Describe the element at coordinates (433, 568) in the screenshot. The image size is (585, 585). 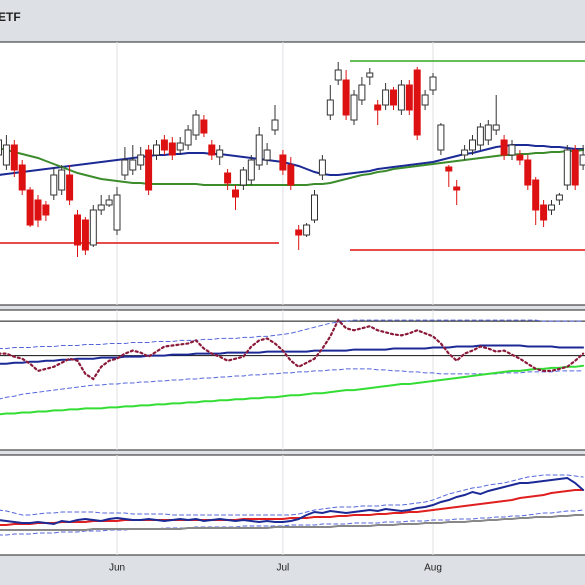
I see `x-tick-label: Aug` at that location.